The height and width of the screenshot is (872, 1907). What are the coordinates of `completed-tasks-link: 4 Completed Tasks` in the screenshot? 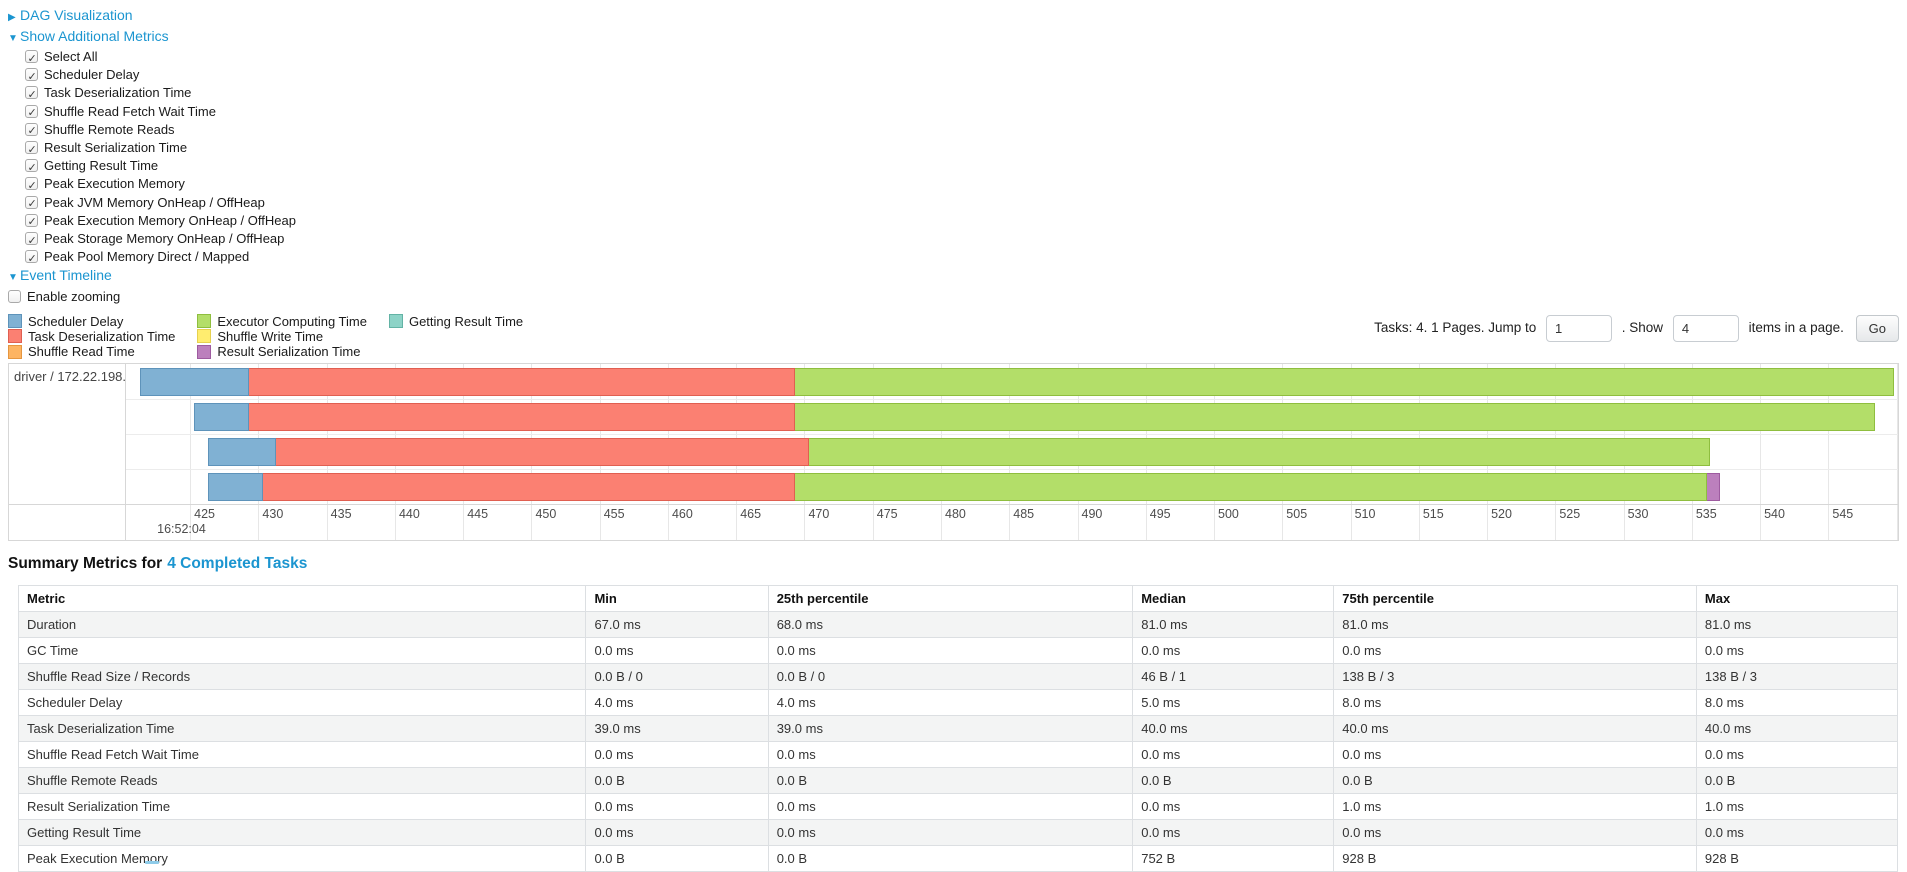 It's located at (237, 564).